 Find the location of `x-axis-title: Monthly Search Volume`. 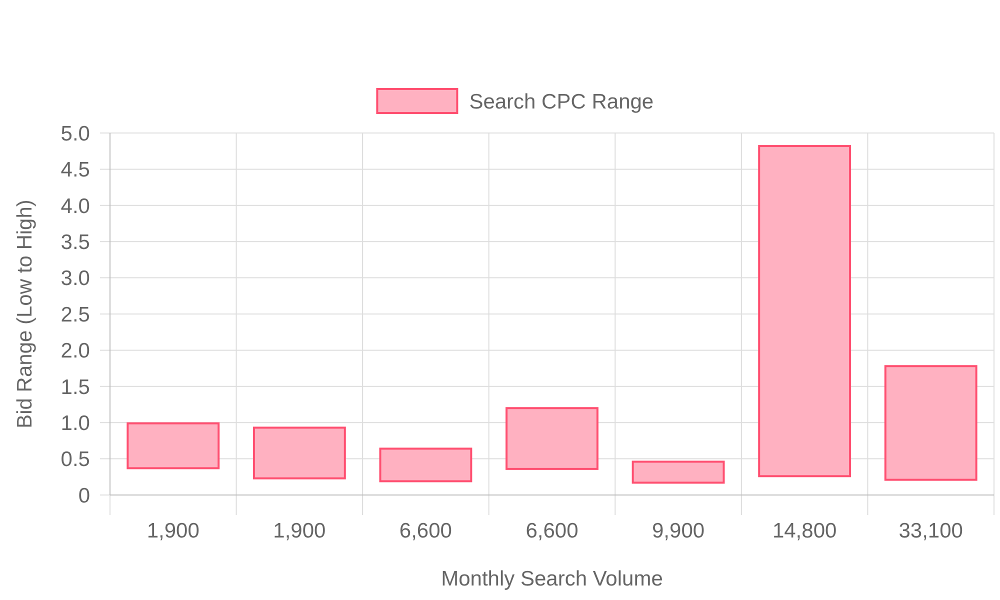

x-axis-title: Monthly Search Volume is located at coordinates (552, 578).